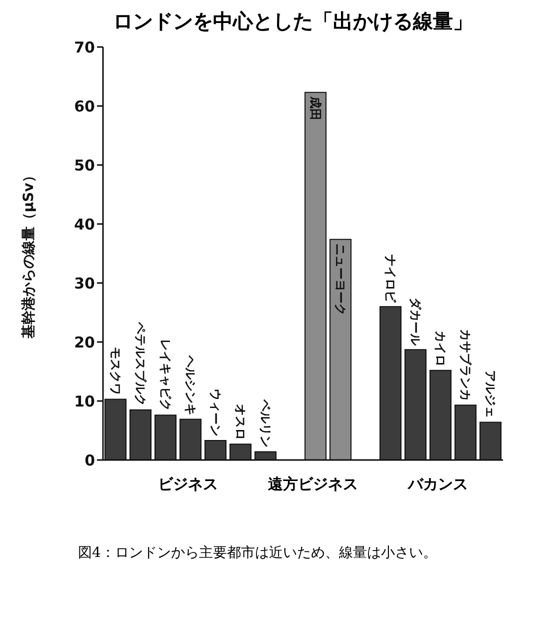  Describe the element at coordinates (84, 342) in the screenshot. I see `y-tick-label: 20` at that location.